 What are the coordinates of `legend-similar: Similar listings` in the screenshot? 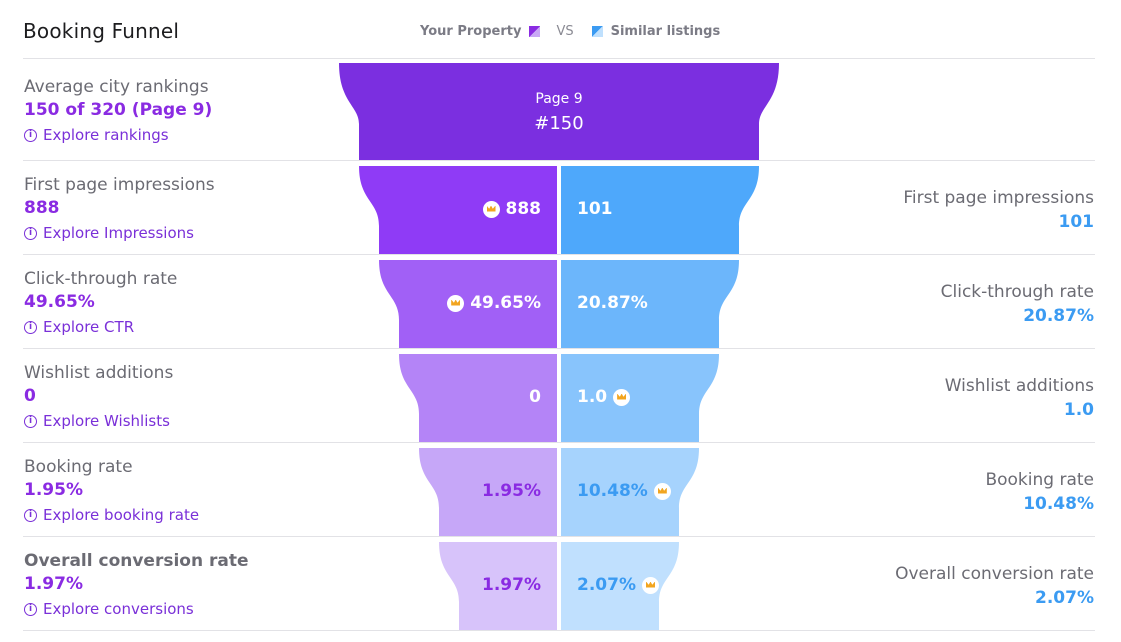 It's located at (665, 31).